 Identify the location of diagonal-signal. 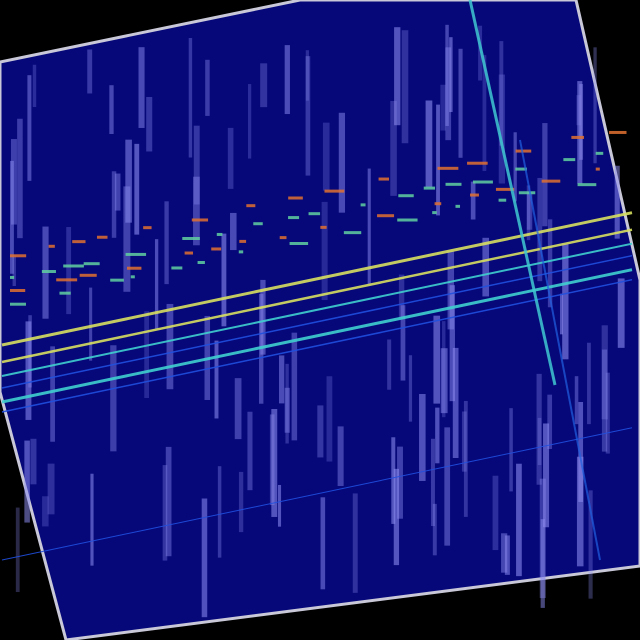
(512, 193).